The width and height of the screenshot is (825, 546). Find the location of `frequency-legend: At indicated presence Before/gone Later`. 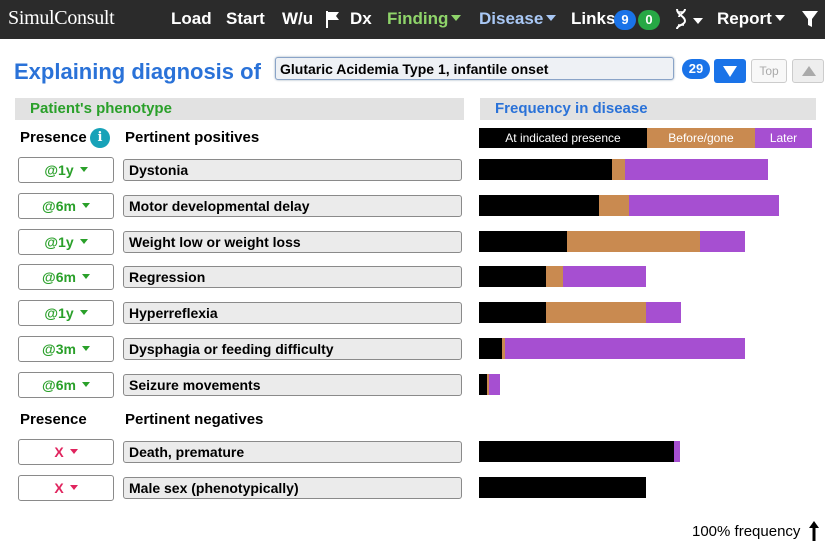

frequency-legend: At indicated presence Before/gone Later is located at coordinates (645, 138).